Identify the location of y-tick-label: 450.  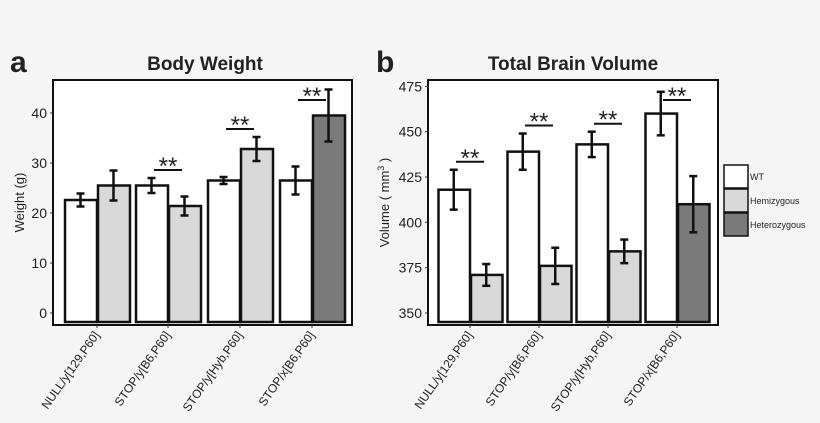
(411, 132).